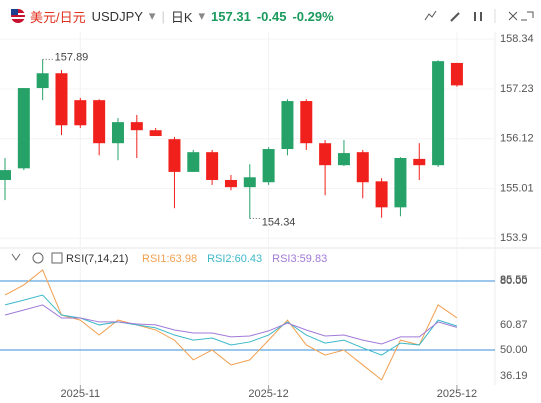 Image resolution: width=541 pixels, height=403 pixels. Describe the element at coordinates (97, 259) in the screenshot. I see `rsi-title: RSI(7,14,21)` at that location.